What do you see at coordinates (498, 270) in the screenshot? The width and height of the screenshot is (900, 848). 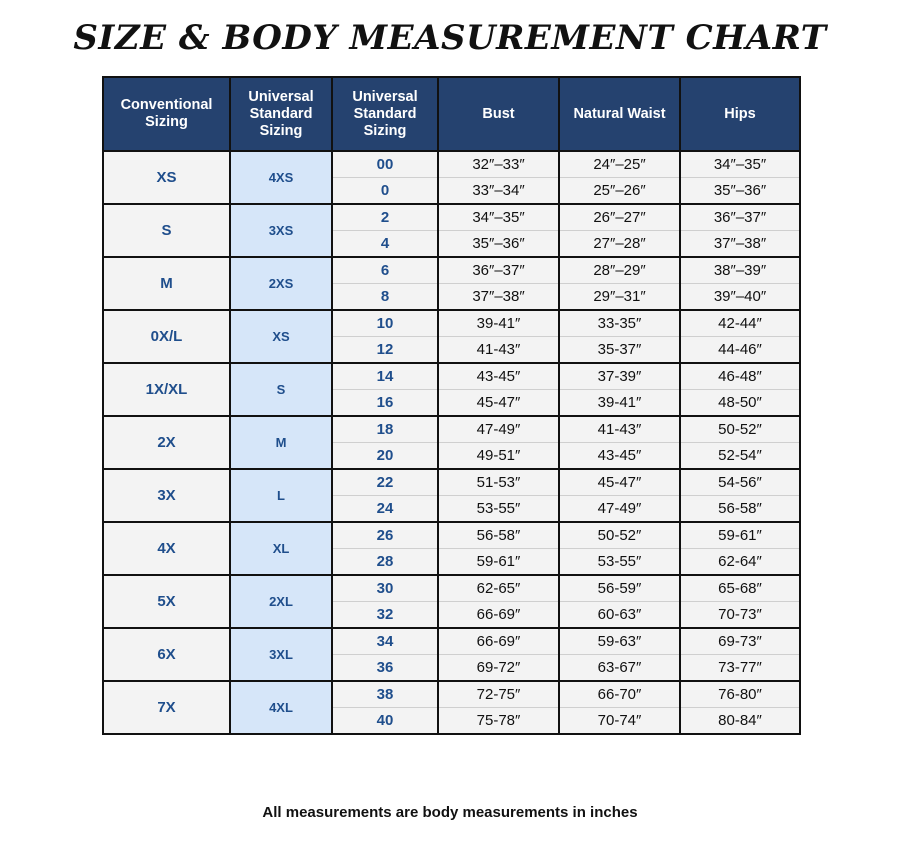 I see `bust-cell: 36″–37″` at bounding box center [498, 270].